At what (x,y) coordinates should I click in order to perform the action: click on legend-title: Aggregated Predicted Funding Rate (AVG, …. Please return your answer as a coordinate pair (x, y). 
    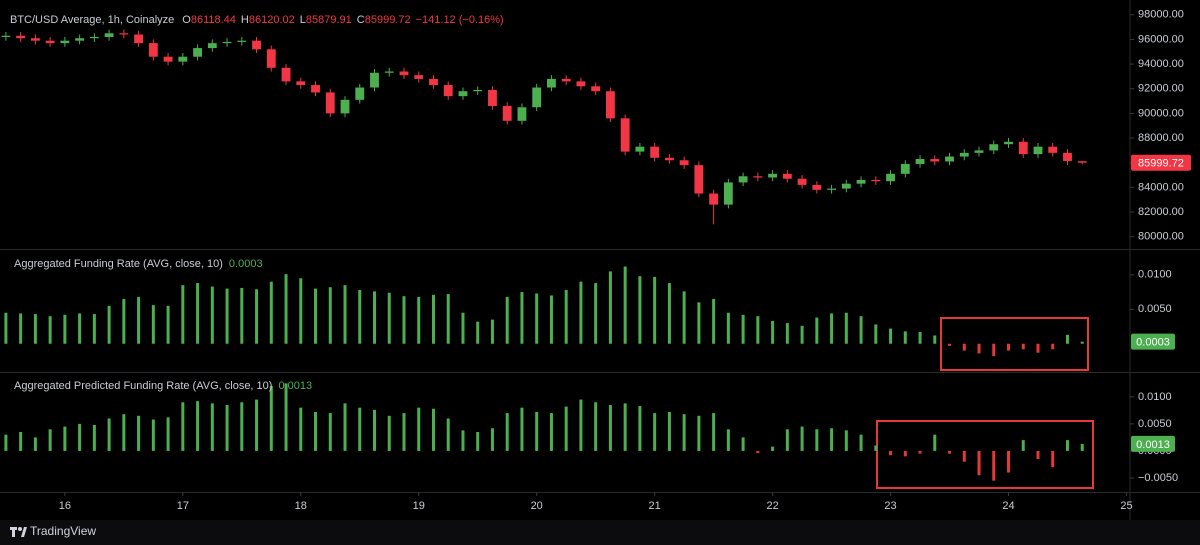
    Looking at the image, I should click on (143, 386).